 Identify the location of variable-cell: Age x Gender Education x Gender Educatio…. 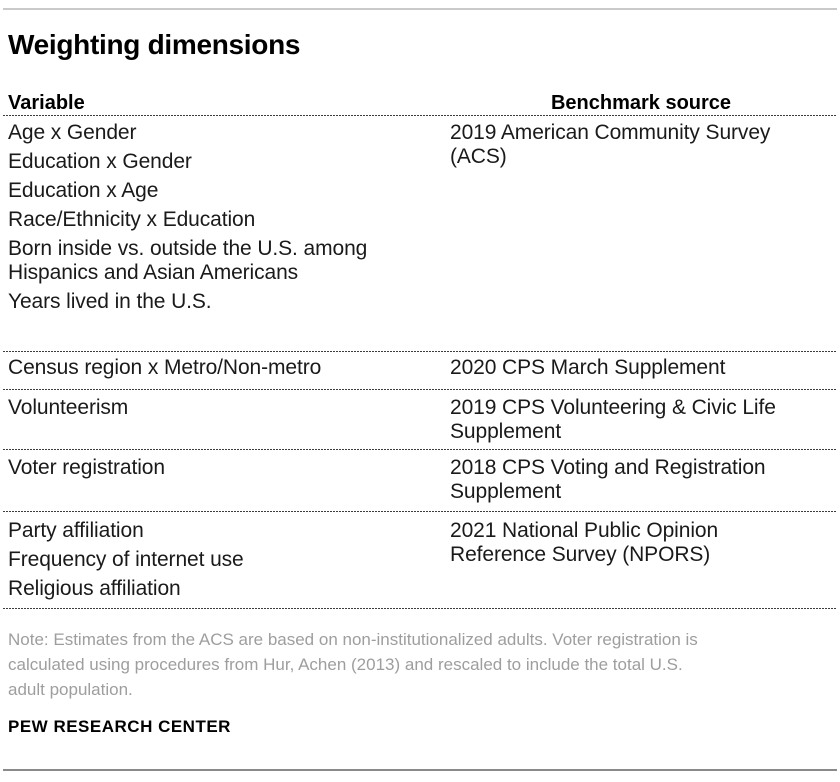
(229, 217).